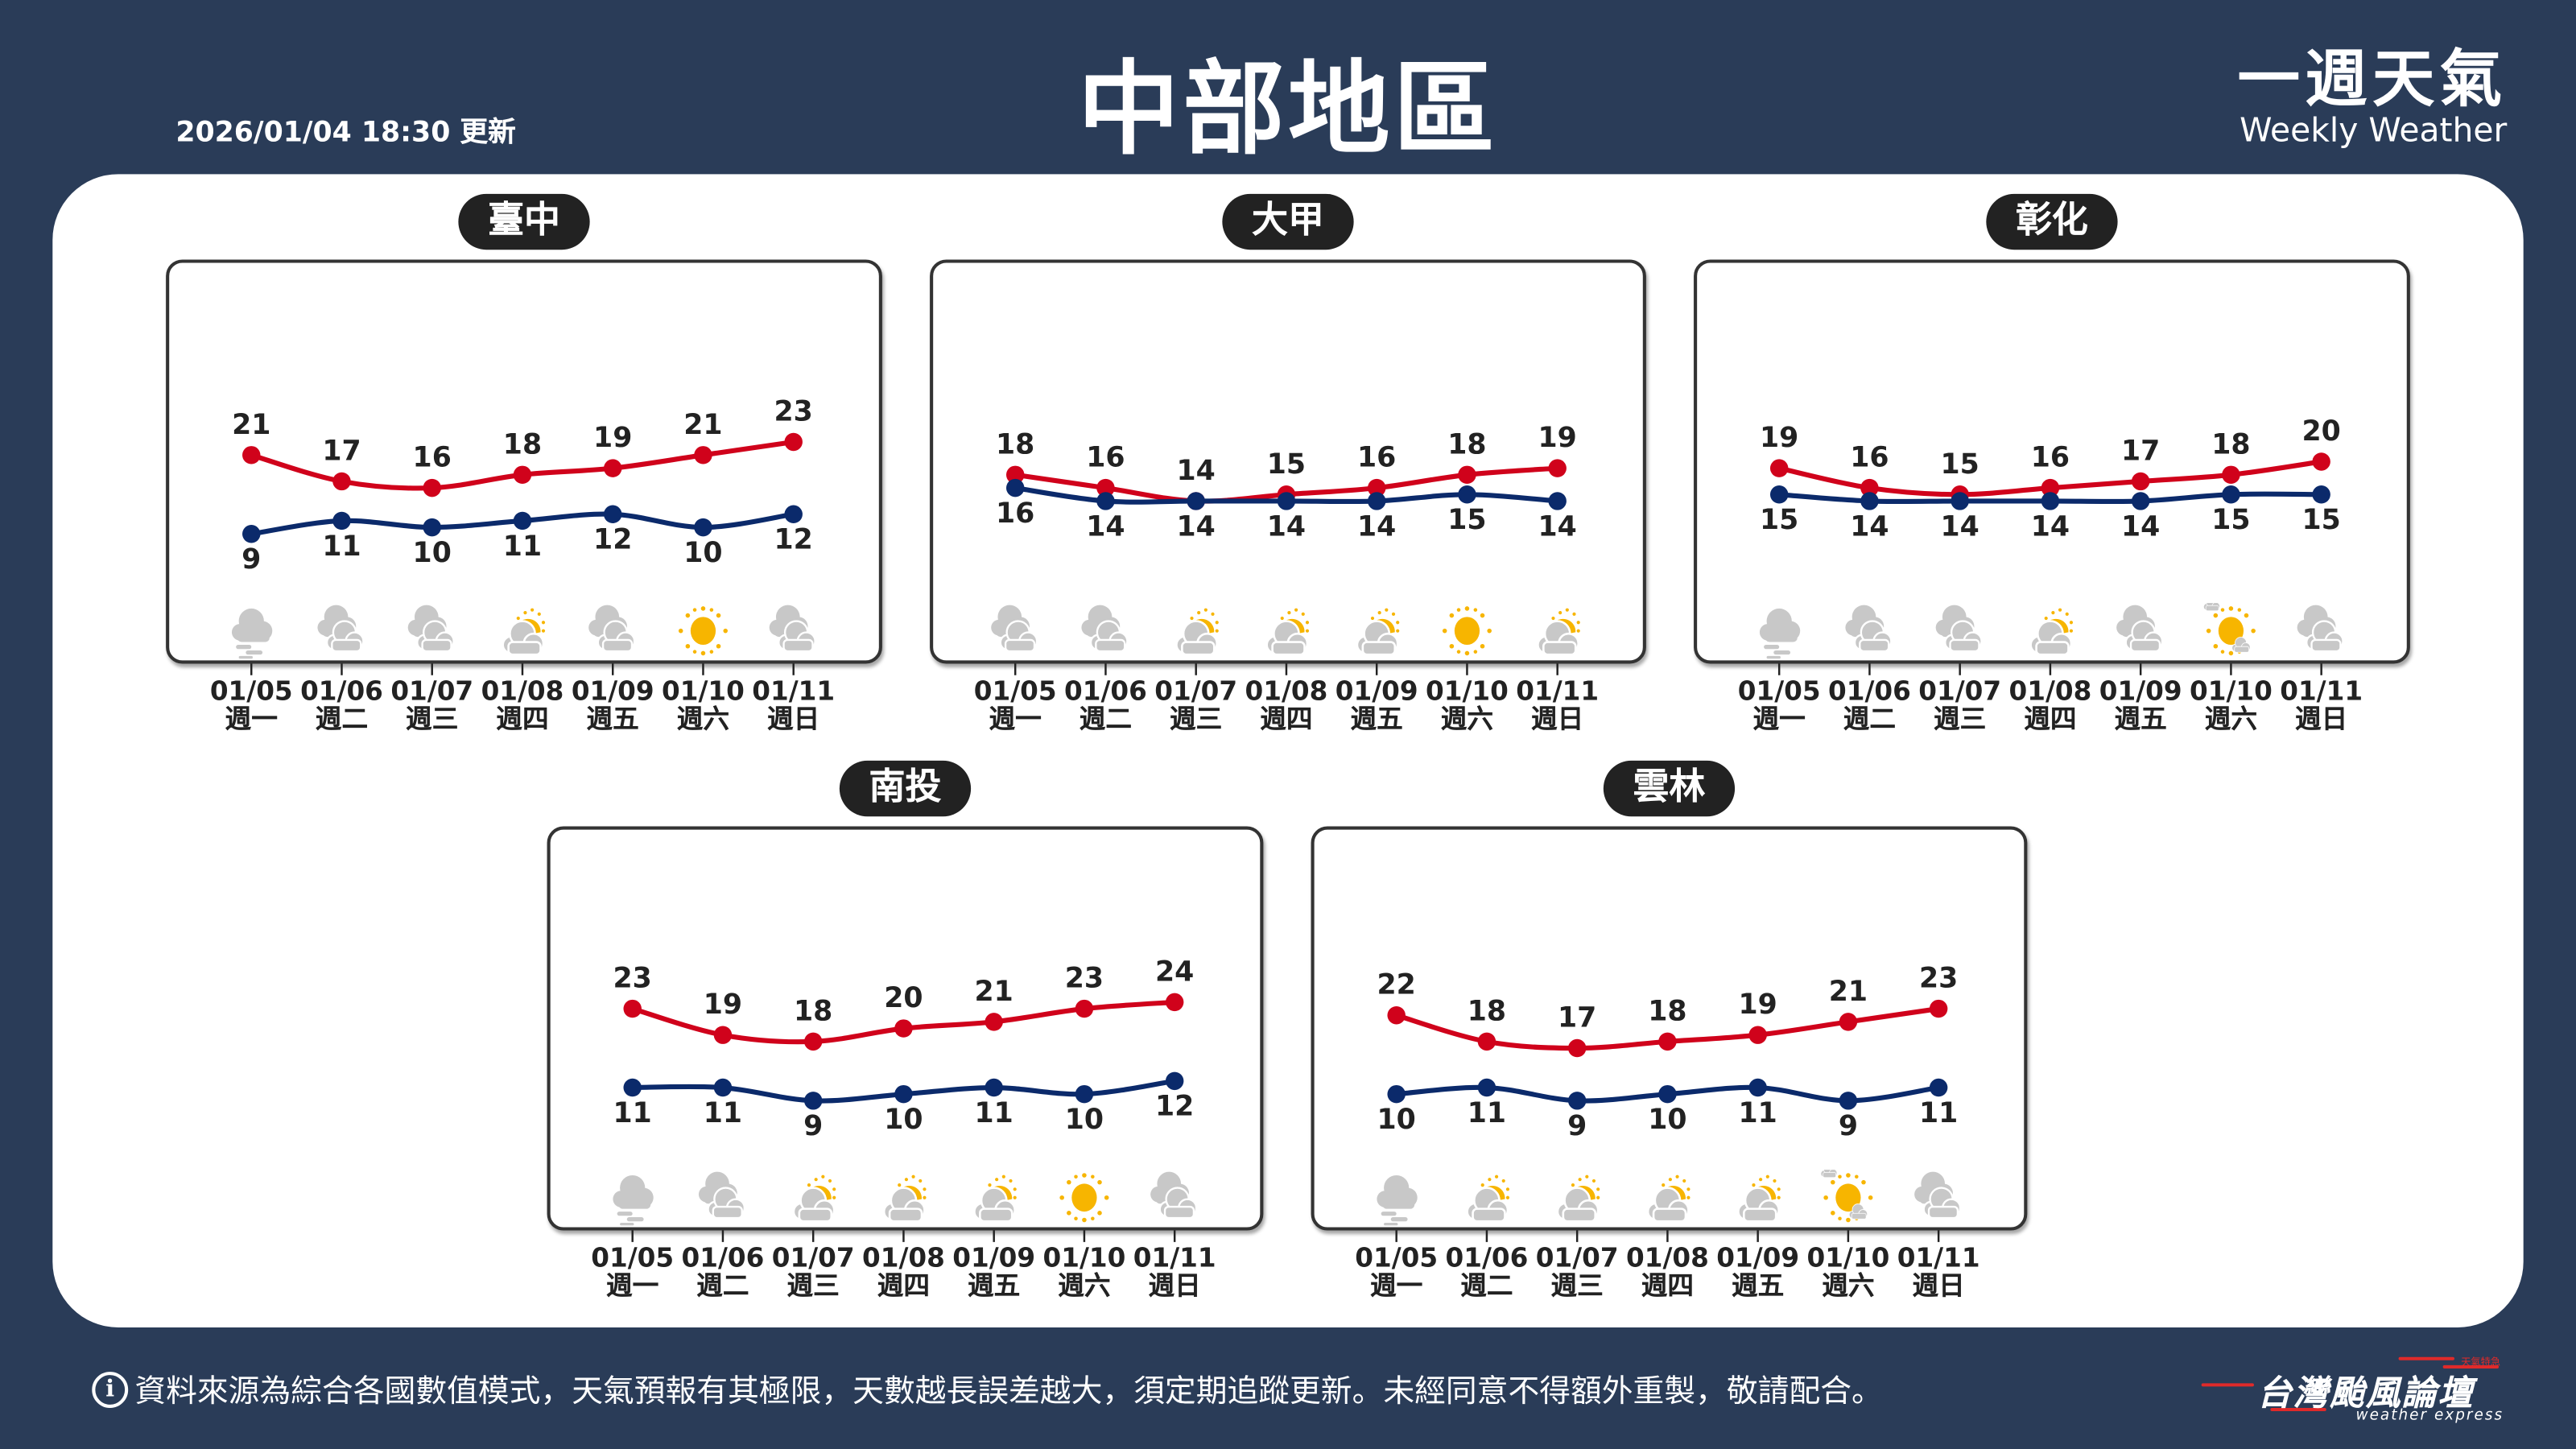 The image size is (2576, 1449). I want to click on low-temp-label: 15, so click(1779, 521).